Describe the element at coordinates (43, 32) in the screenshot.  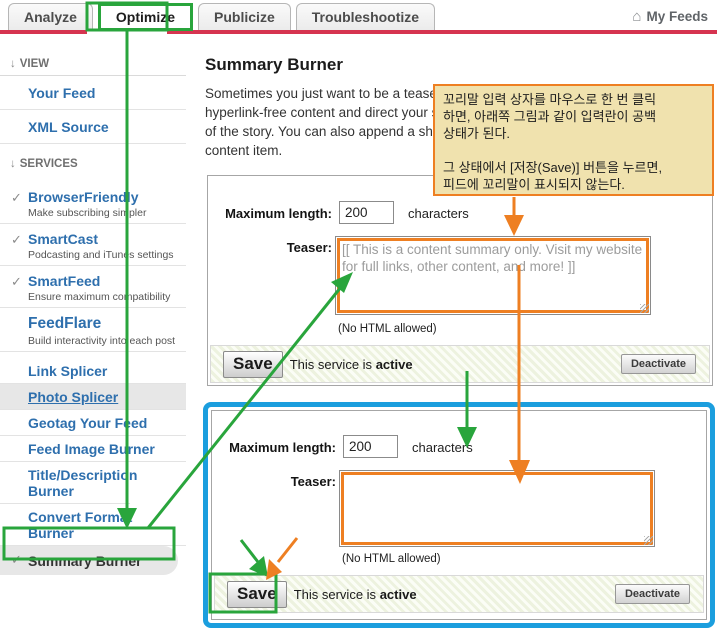
I see `header-divider-left` at that location.